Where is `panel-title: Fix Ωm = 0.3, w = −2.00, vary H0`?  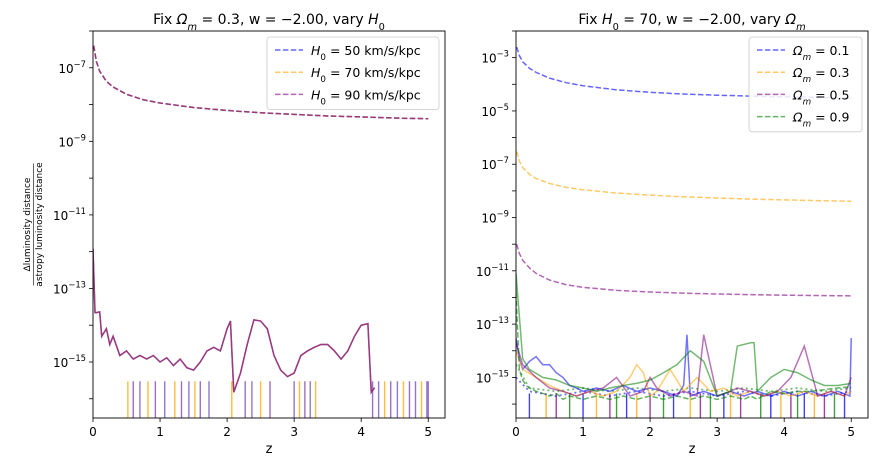
panel-title: Fix Ωm = 0.3, w = −2.00, vary H0 is located at coordinates (269, 22).